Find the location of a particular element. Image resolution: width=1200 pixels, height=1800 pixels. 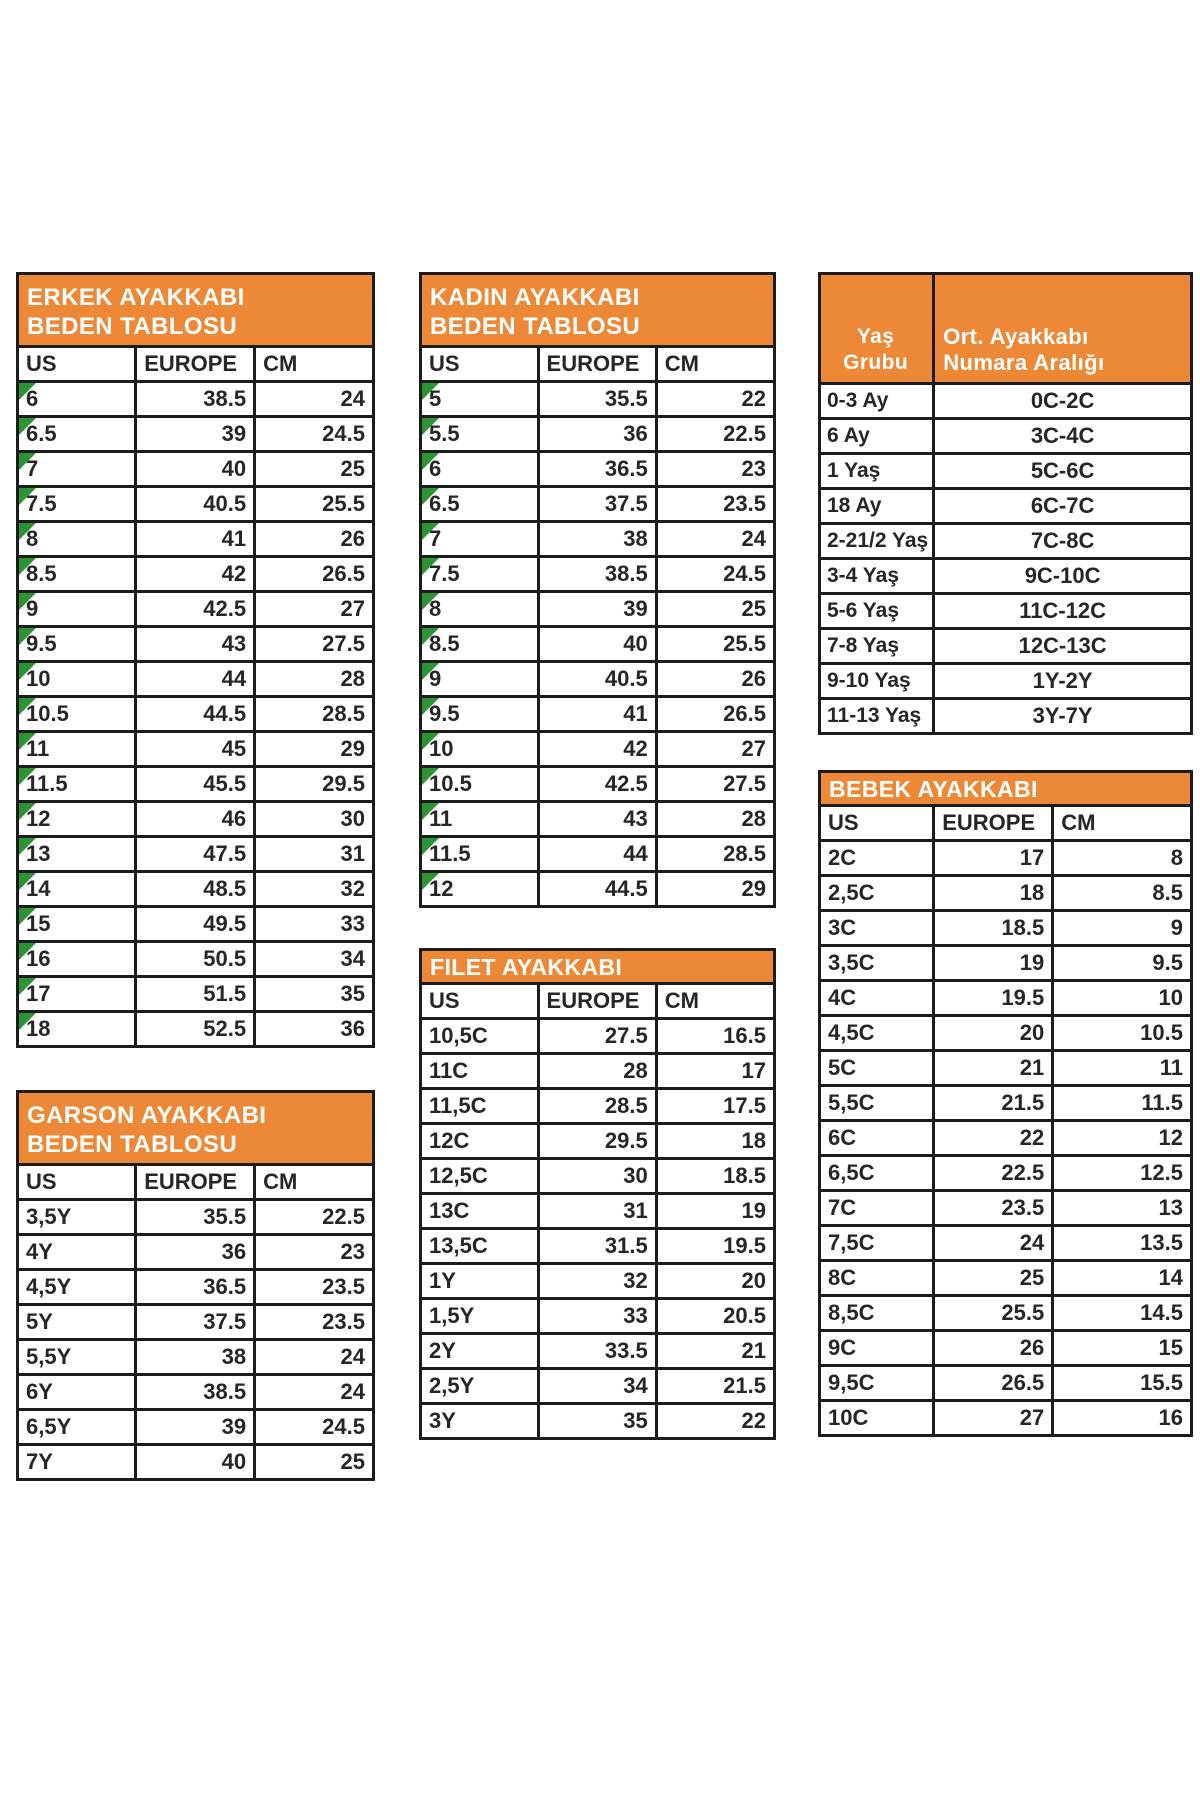

table-cell: 5-6 Yaş is located at coordinates (876, 611).